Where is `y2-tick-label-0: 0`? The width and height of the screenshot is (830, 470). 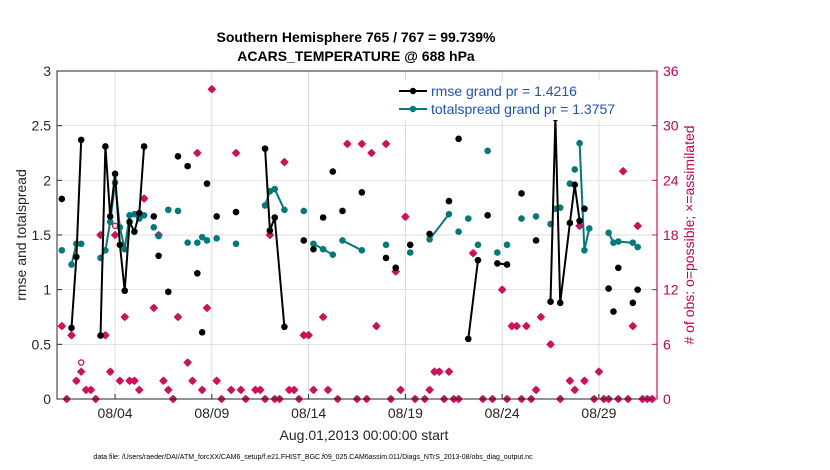 y2-tick-label-0: 0 is located at coordinates (667, 399).